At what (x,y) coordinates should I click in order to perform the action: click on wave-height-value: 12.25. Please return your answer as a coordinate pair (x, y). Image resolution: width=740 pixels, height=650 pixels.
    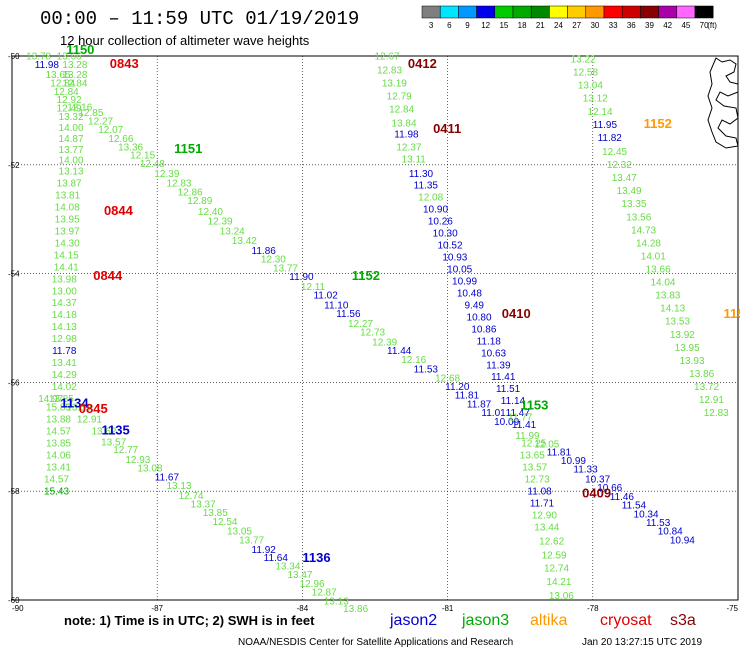
    Looking at the image, I should click on (533, 444).